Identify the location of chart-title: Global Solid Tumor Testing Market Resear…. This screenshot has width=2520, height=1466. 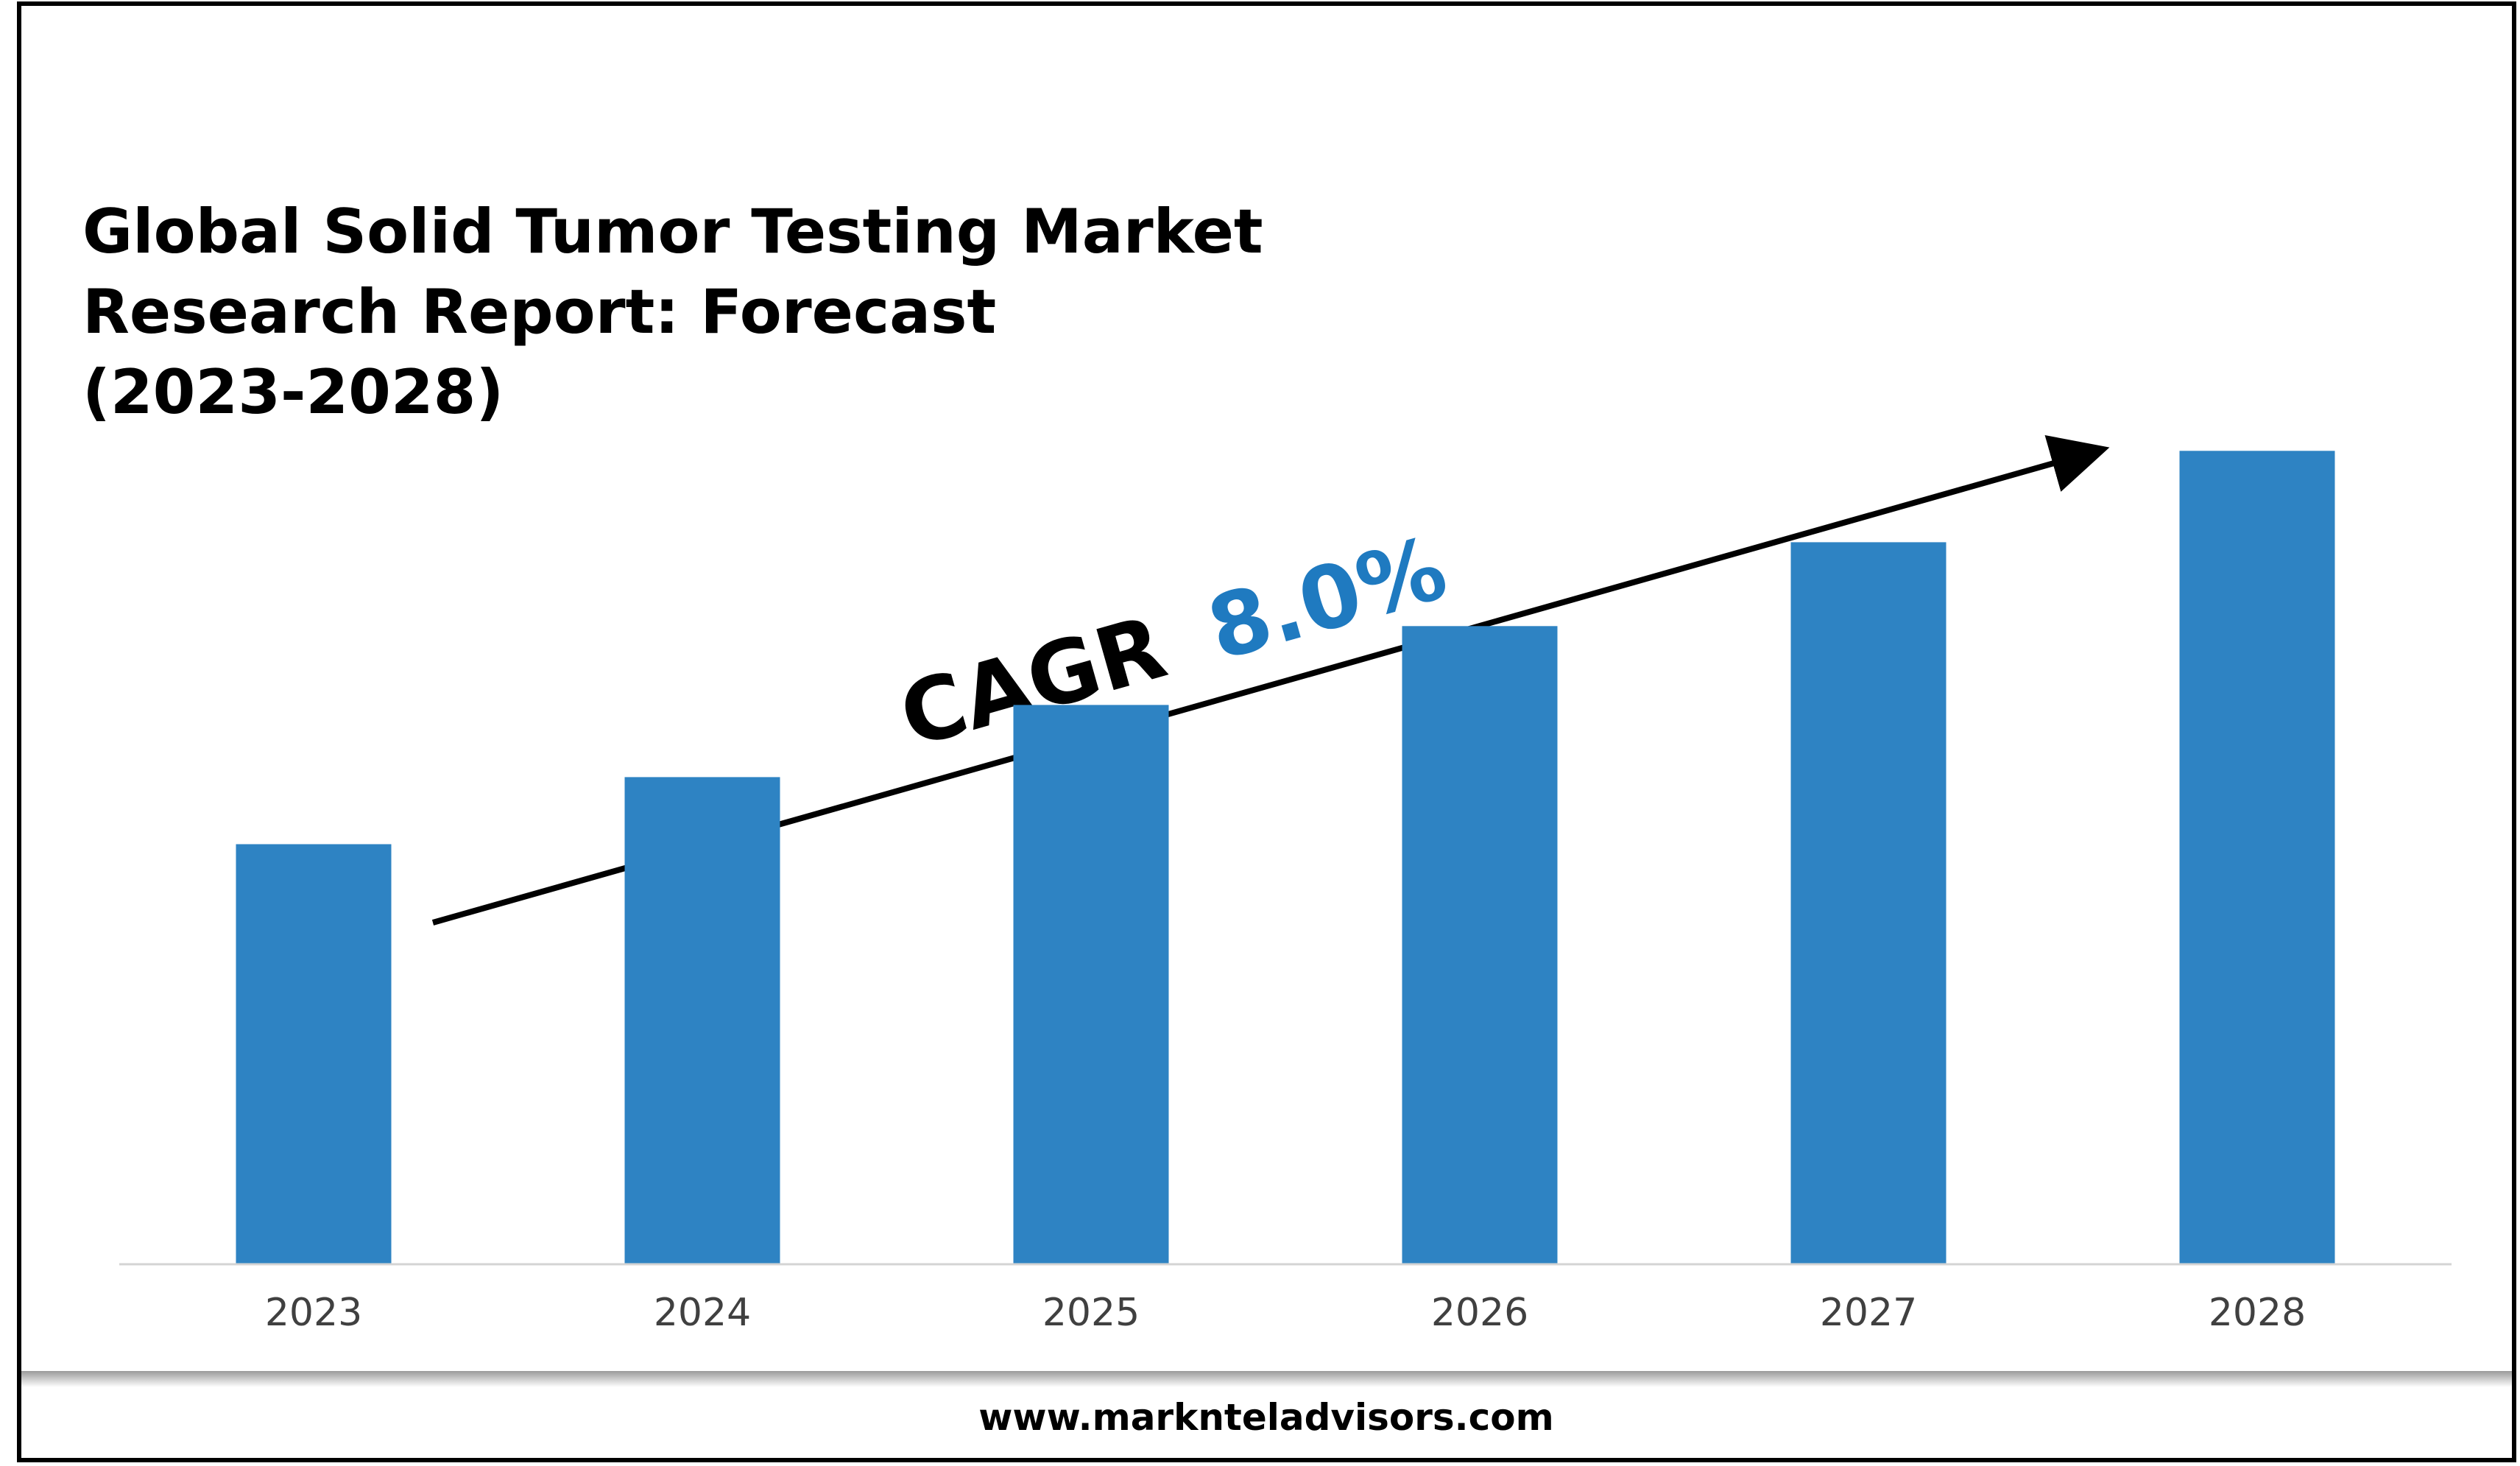
(683, 312).